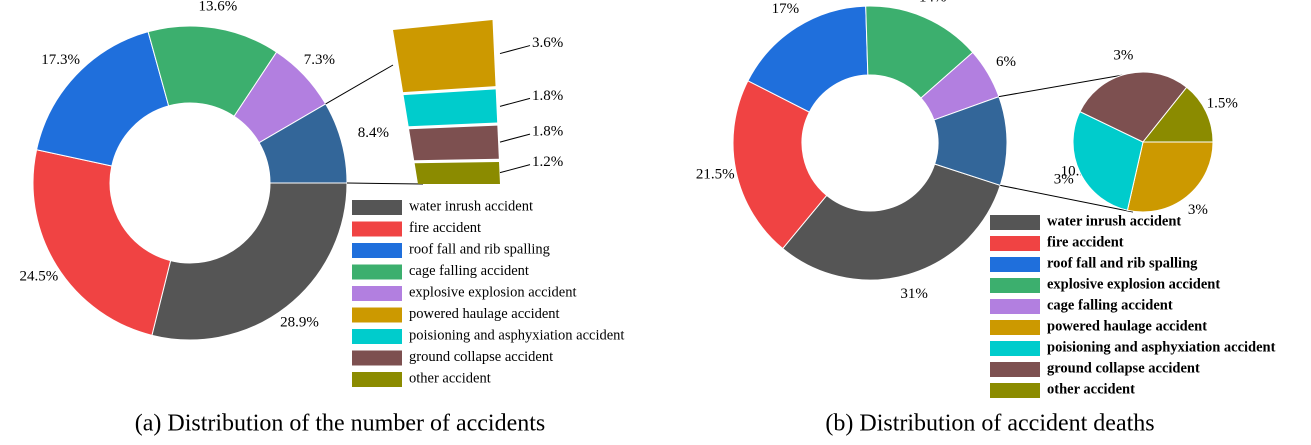 This screenshot has height=445, width=1311. What do you see at coordinates (715, 174) in the screenshot?
I see `value-label: 21.5%` at bounding box center [715, 174].